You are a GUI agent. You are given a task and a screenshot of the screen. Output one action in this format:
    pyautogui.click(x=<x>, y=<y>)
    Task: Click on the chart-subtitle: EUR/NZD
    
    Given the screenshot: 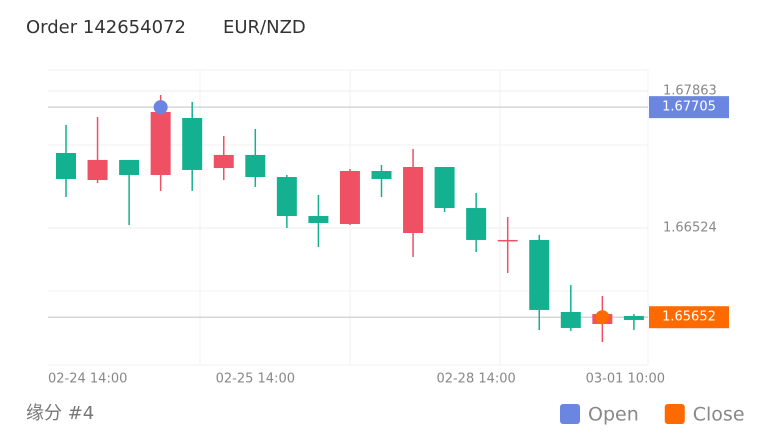 What is the action you would take?
    pyautogui.click(x=264, y=27)
    